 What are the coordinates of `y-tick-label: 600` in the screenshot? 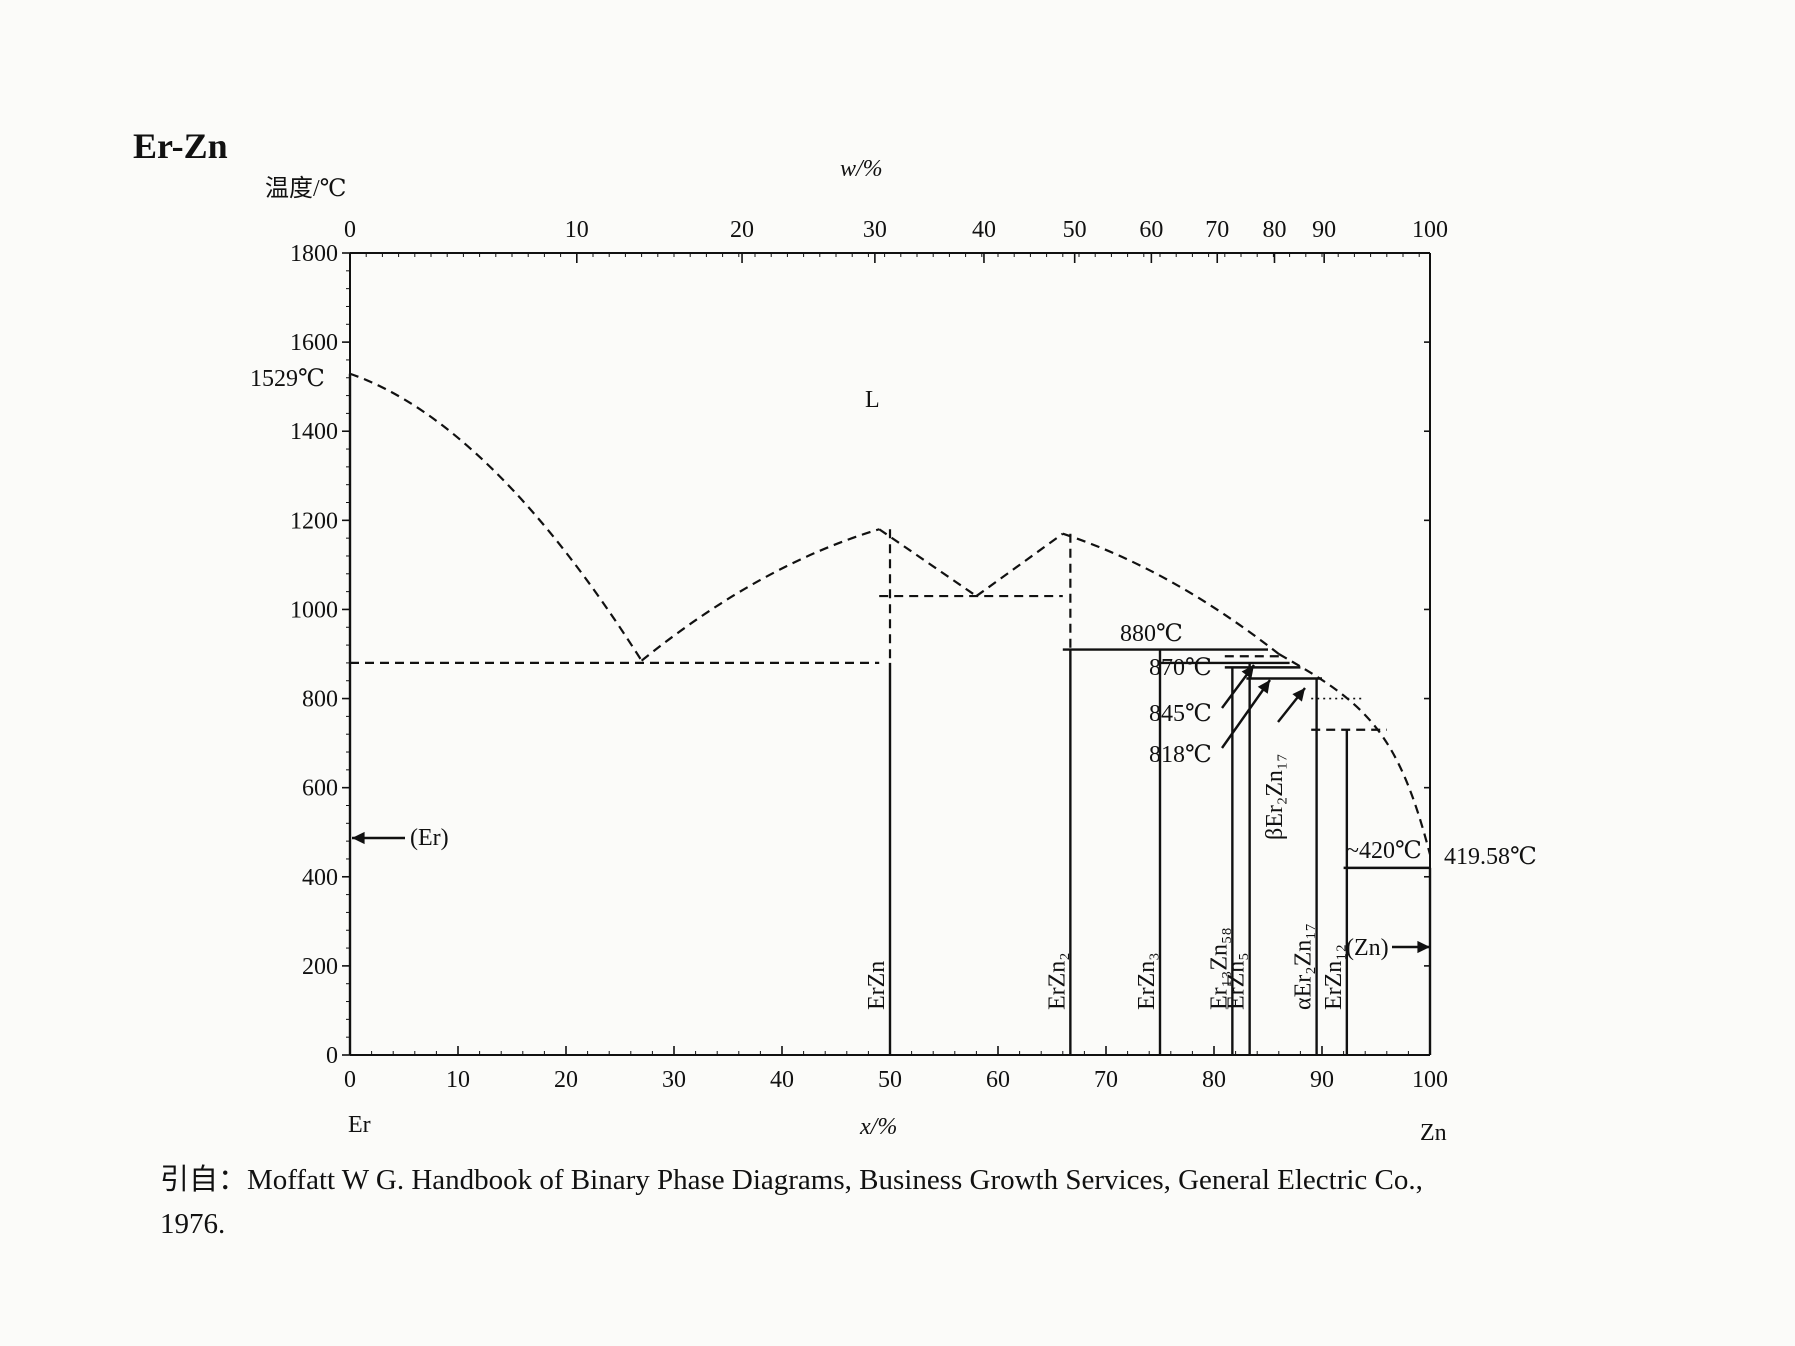 It's located at (320, 789).